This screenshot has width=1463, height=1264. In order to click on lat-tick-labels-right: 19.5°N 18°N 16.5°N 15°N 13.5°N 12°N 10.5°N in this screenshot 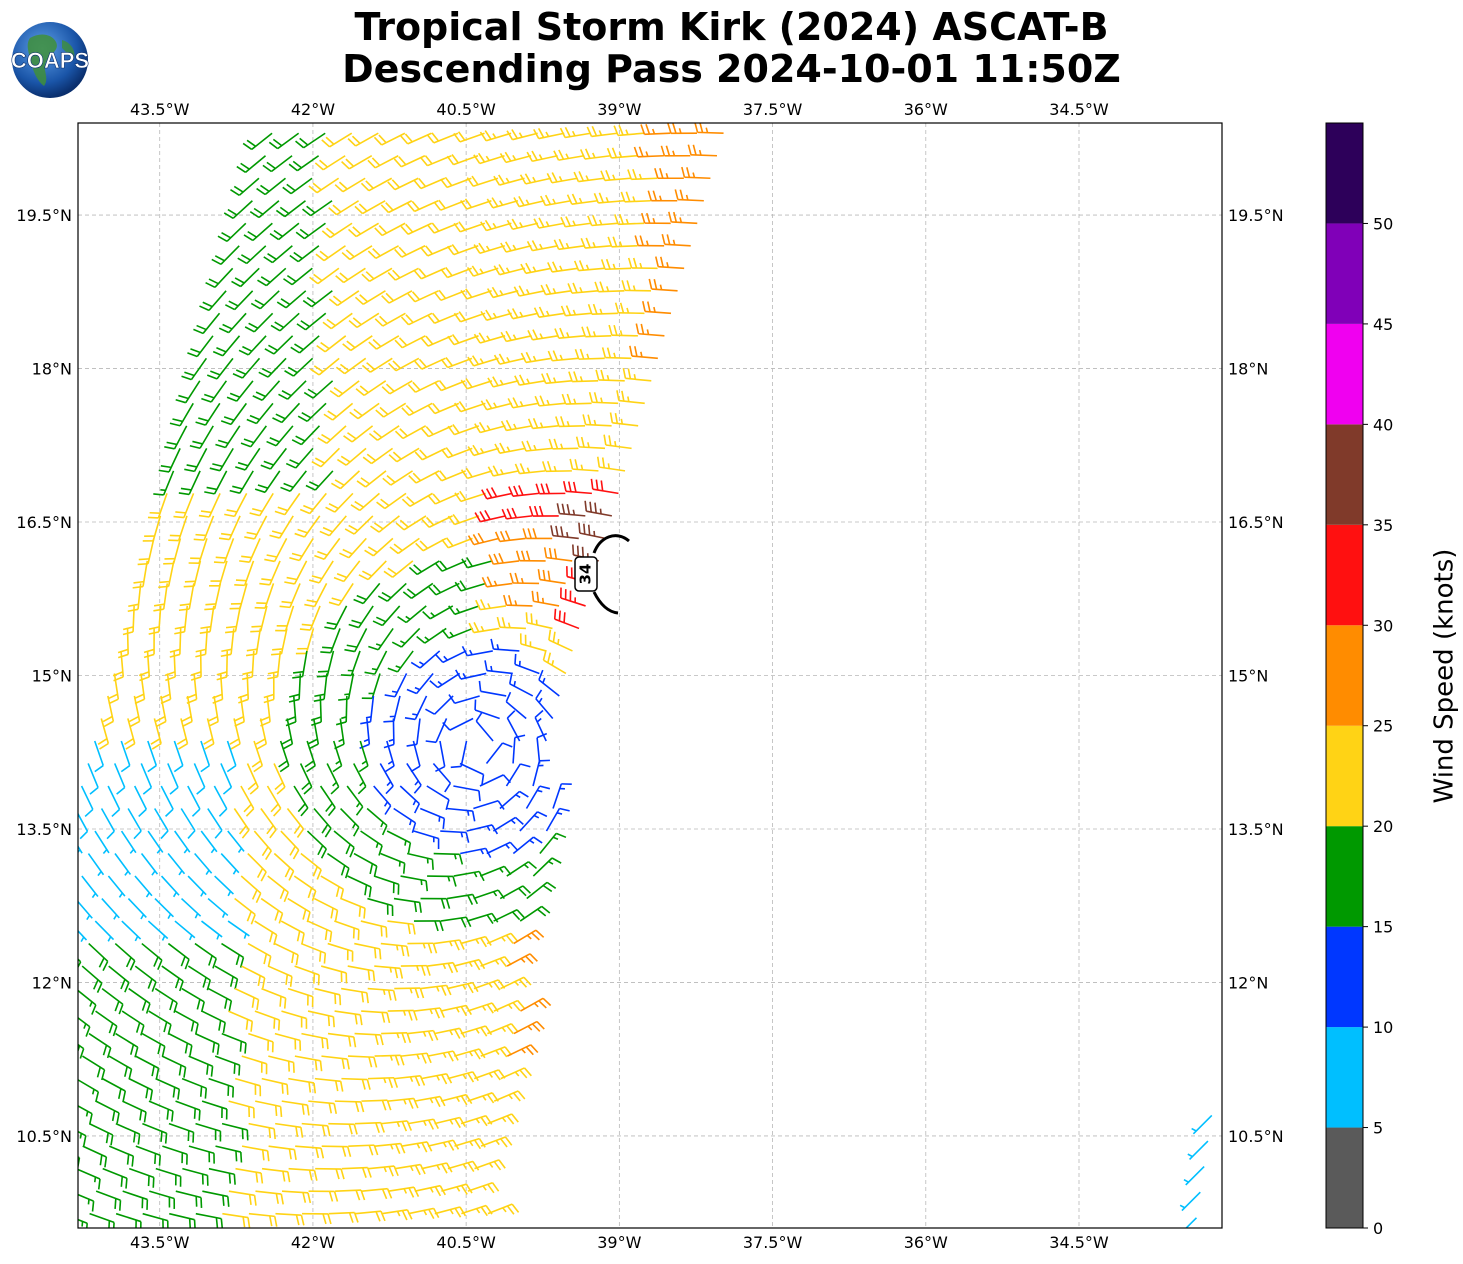, I will do `click(1256, 676)`.